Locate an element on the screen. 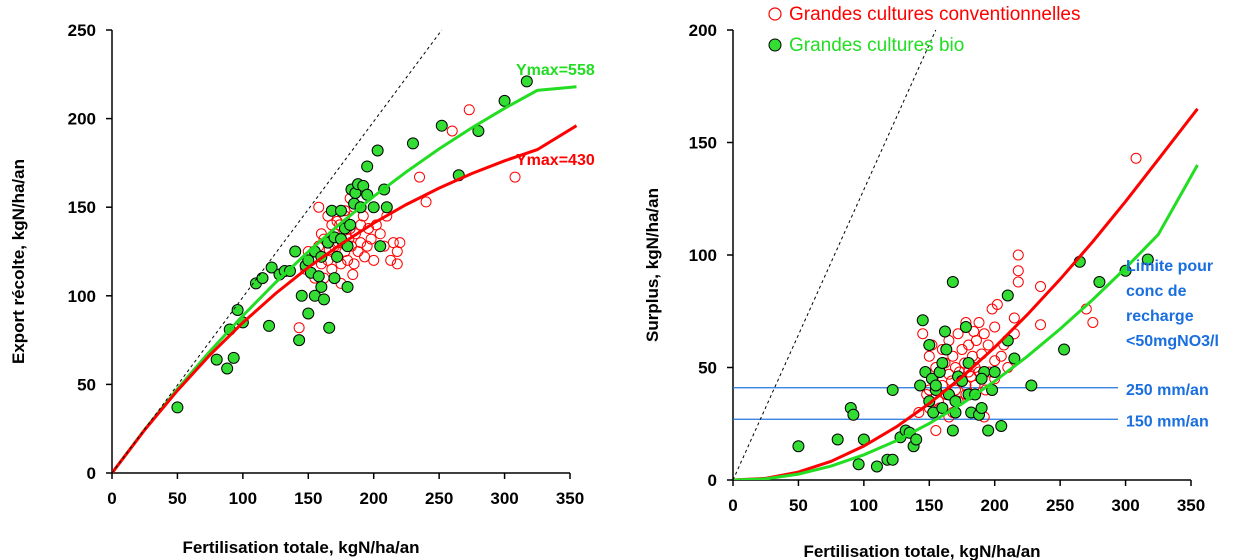 This screenshot has width=1243, height=560. x-tick-label: 300 is located at coordinates (504, 498).